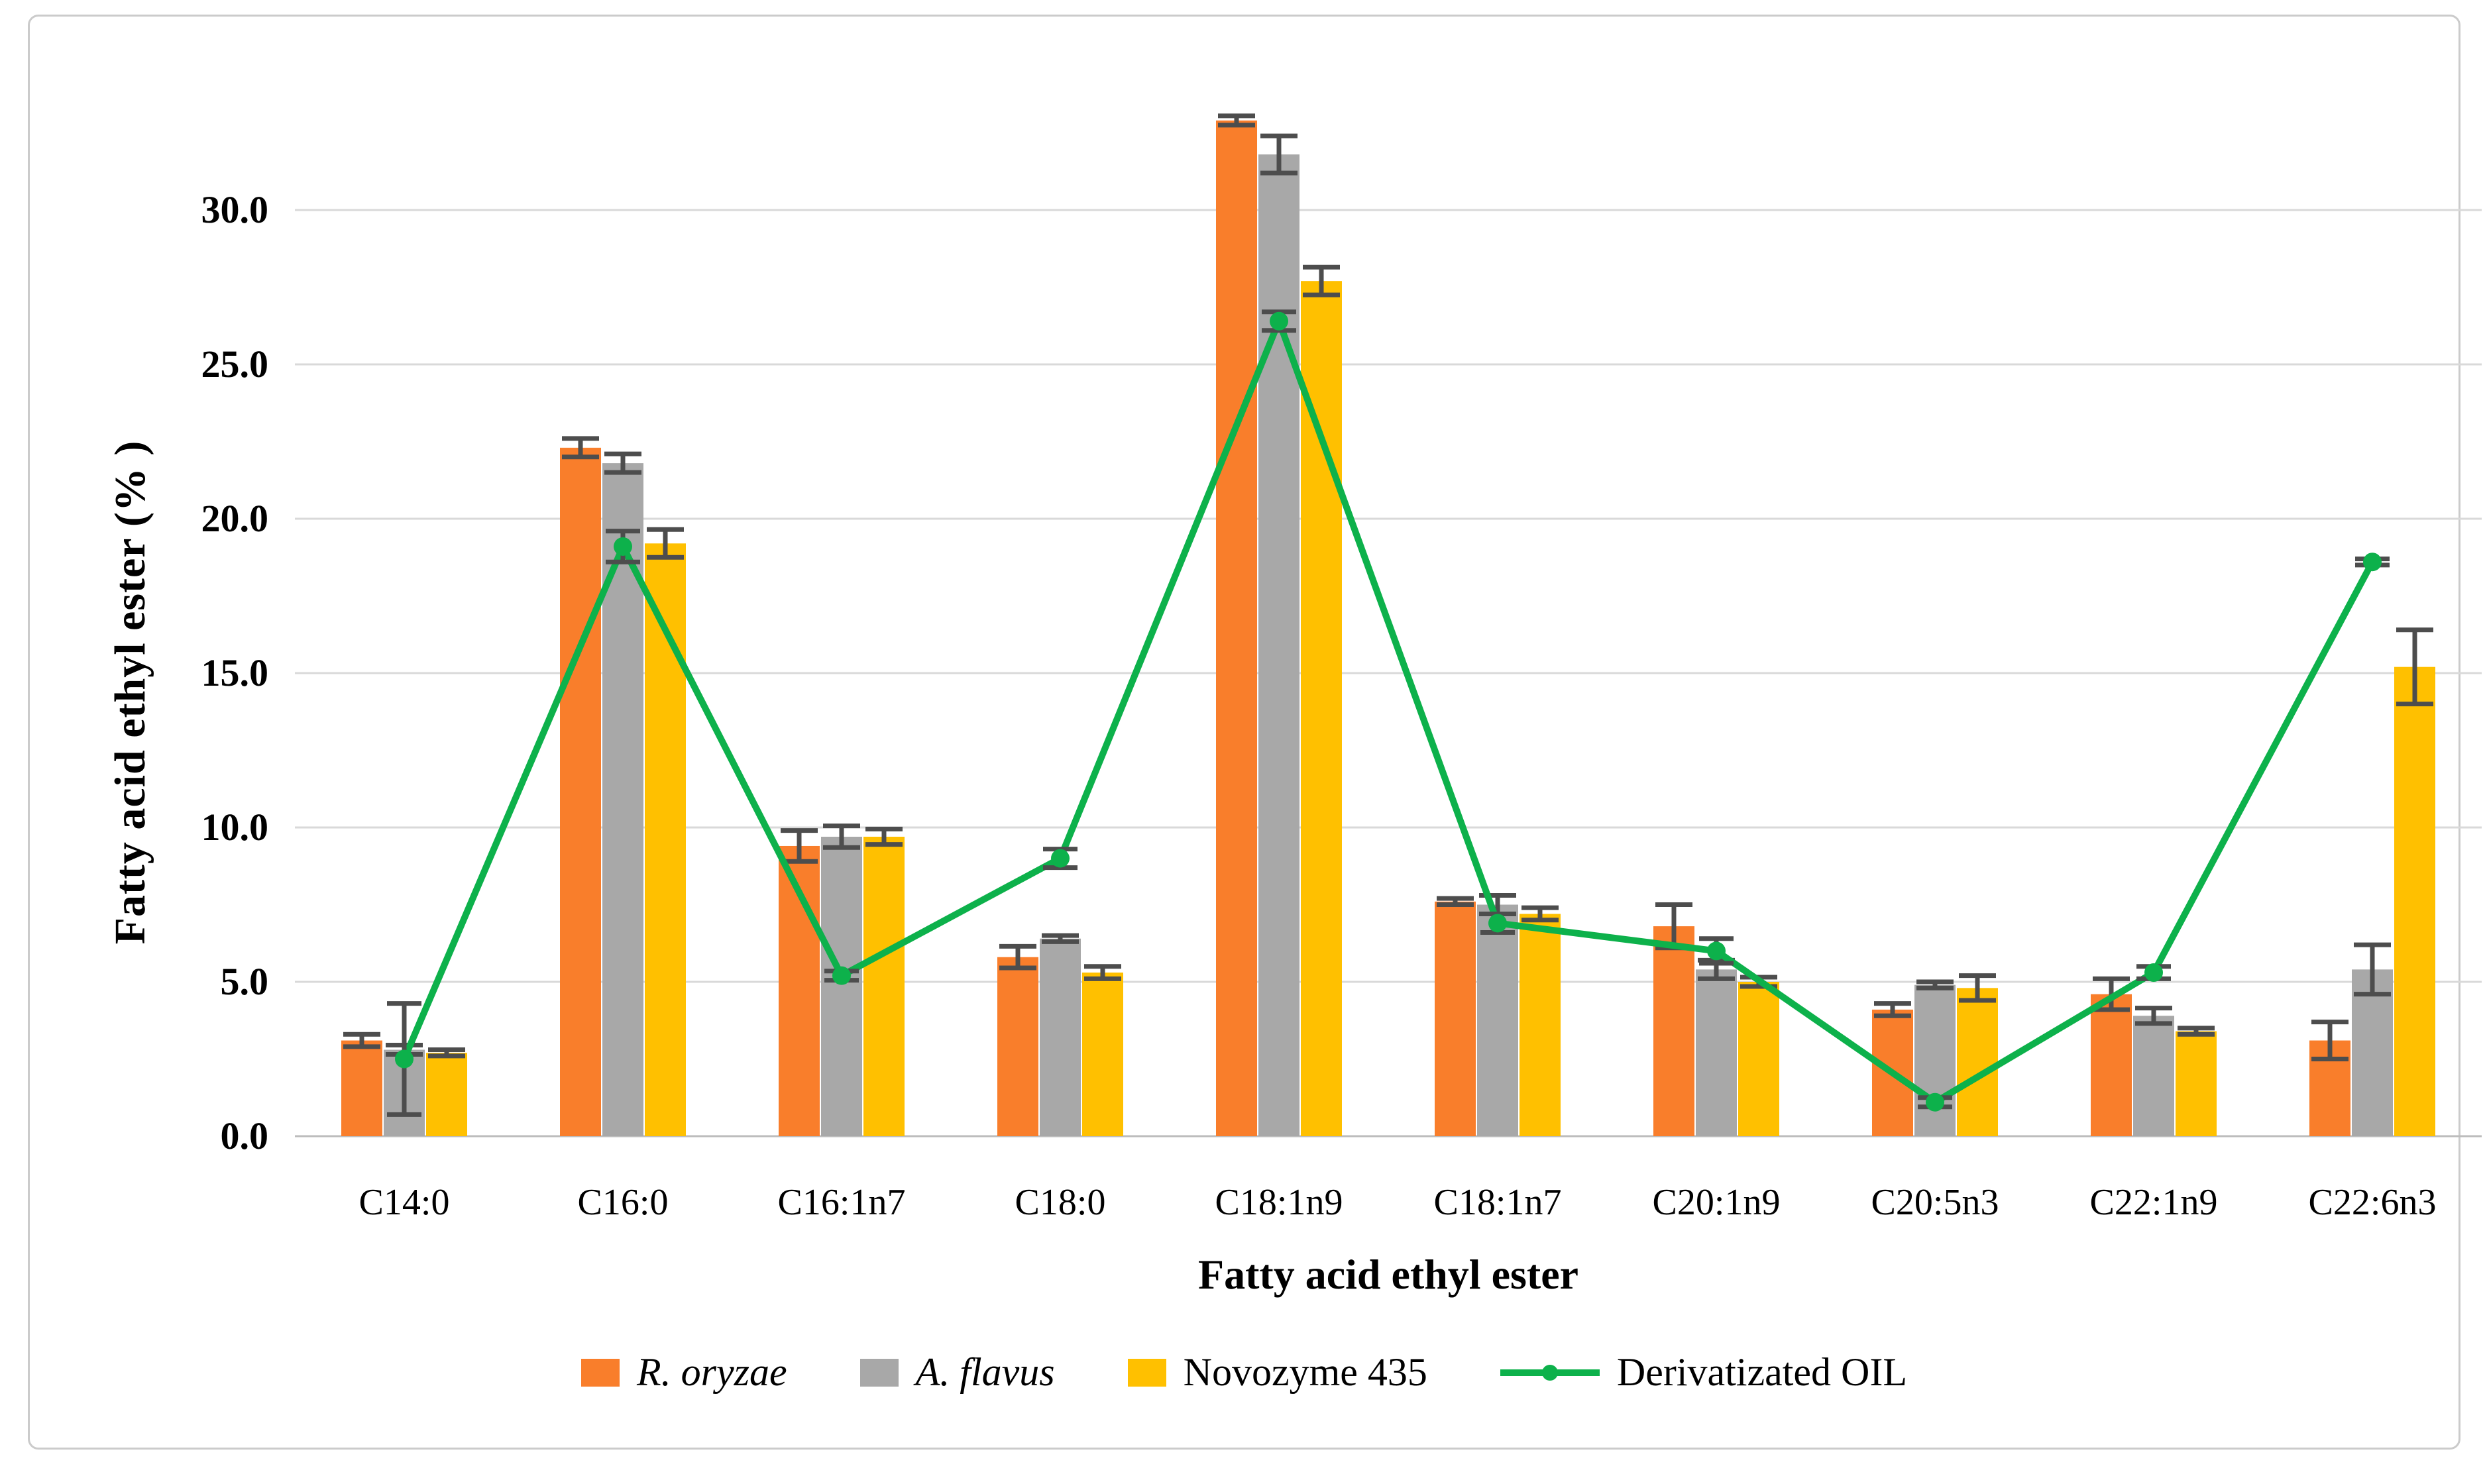  I want to click on legend-label: Novozyme 435, so click(1305, 1372).